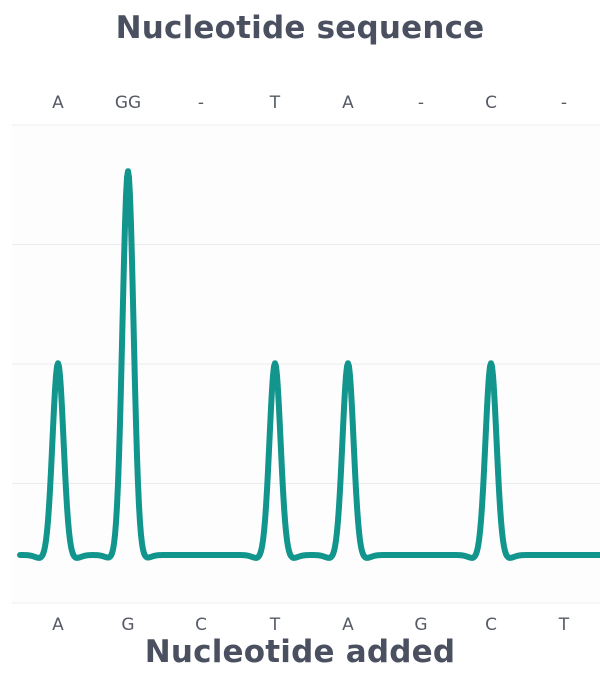 The image size is (600, 695). What do you see at coordinates (275, 103) in the screenshot?
I see `sequence-label: T` at bounding box center [275, 103].